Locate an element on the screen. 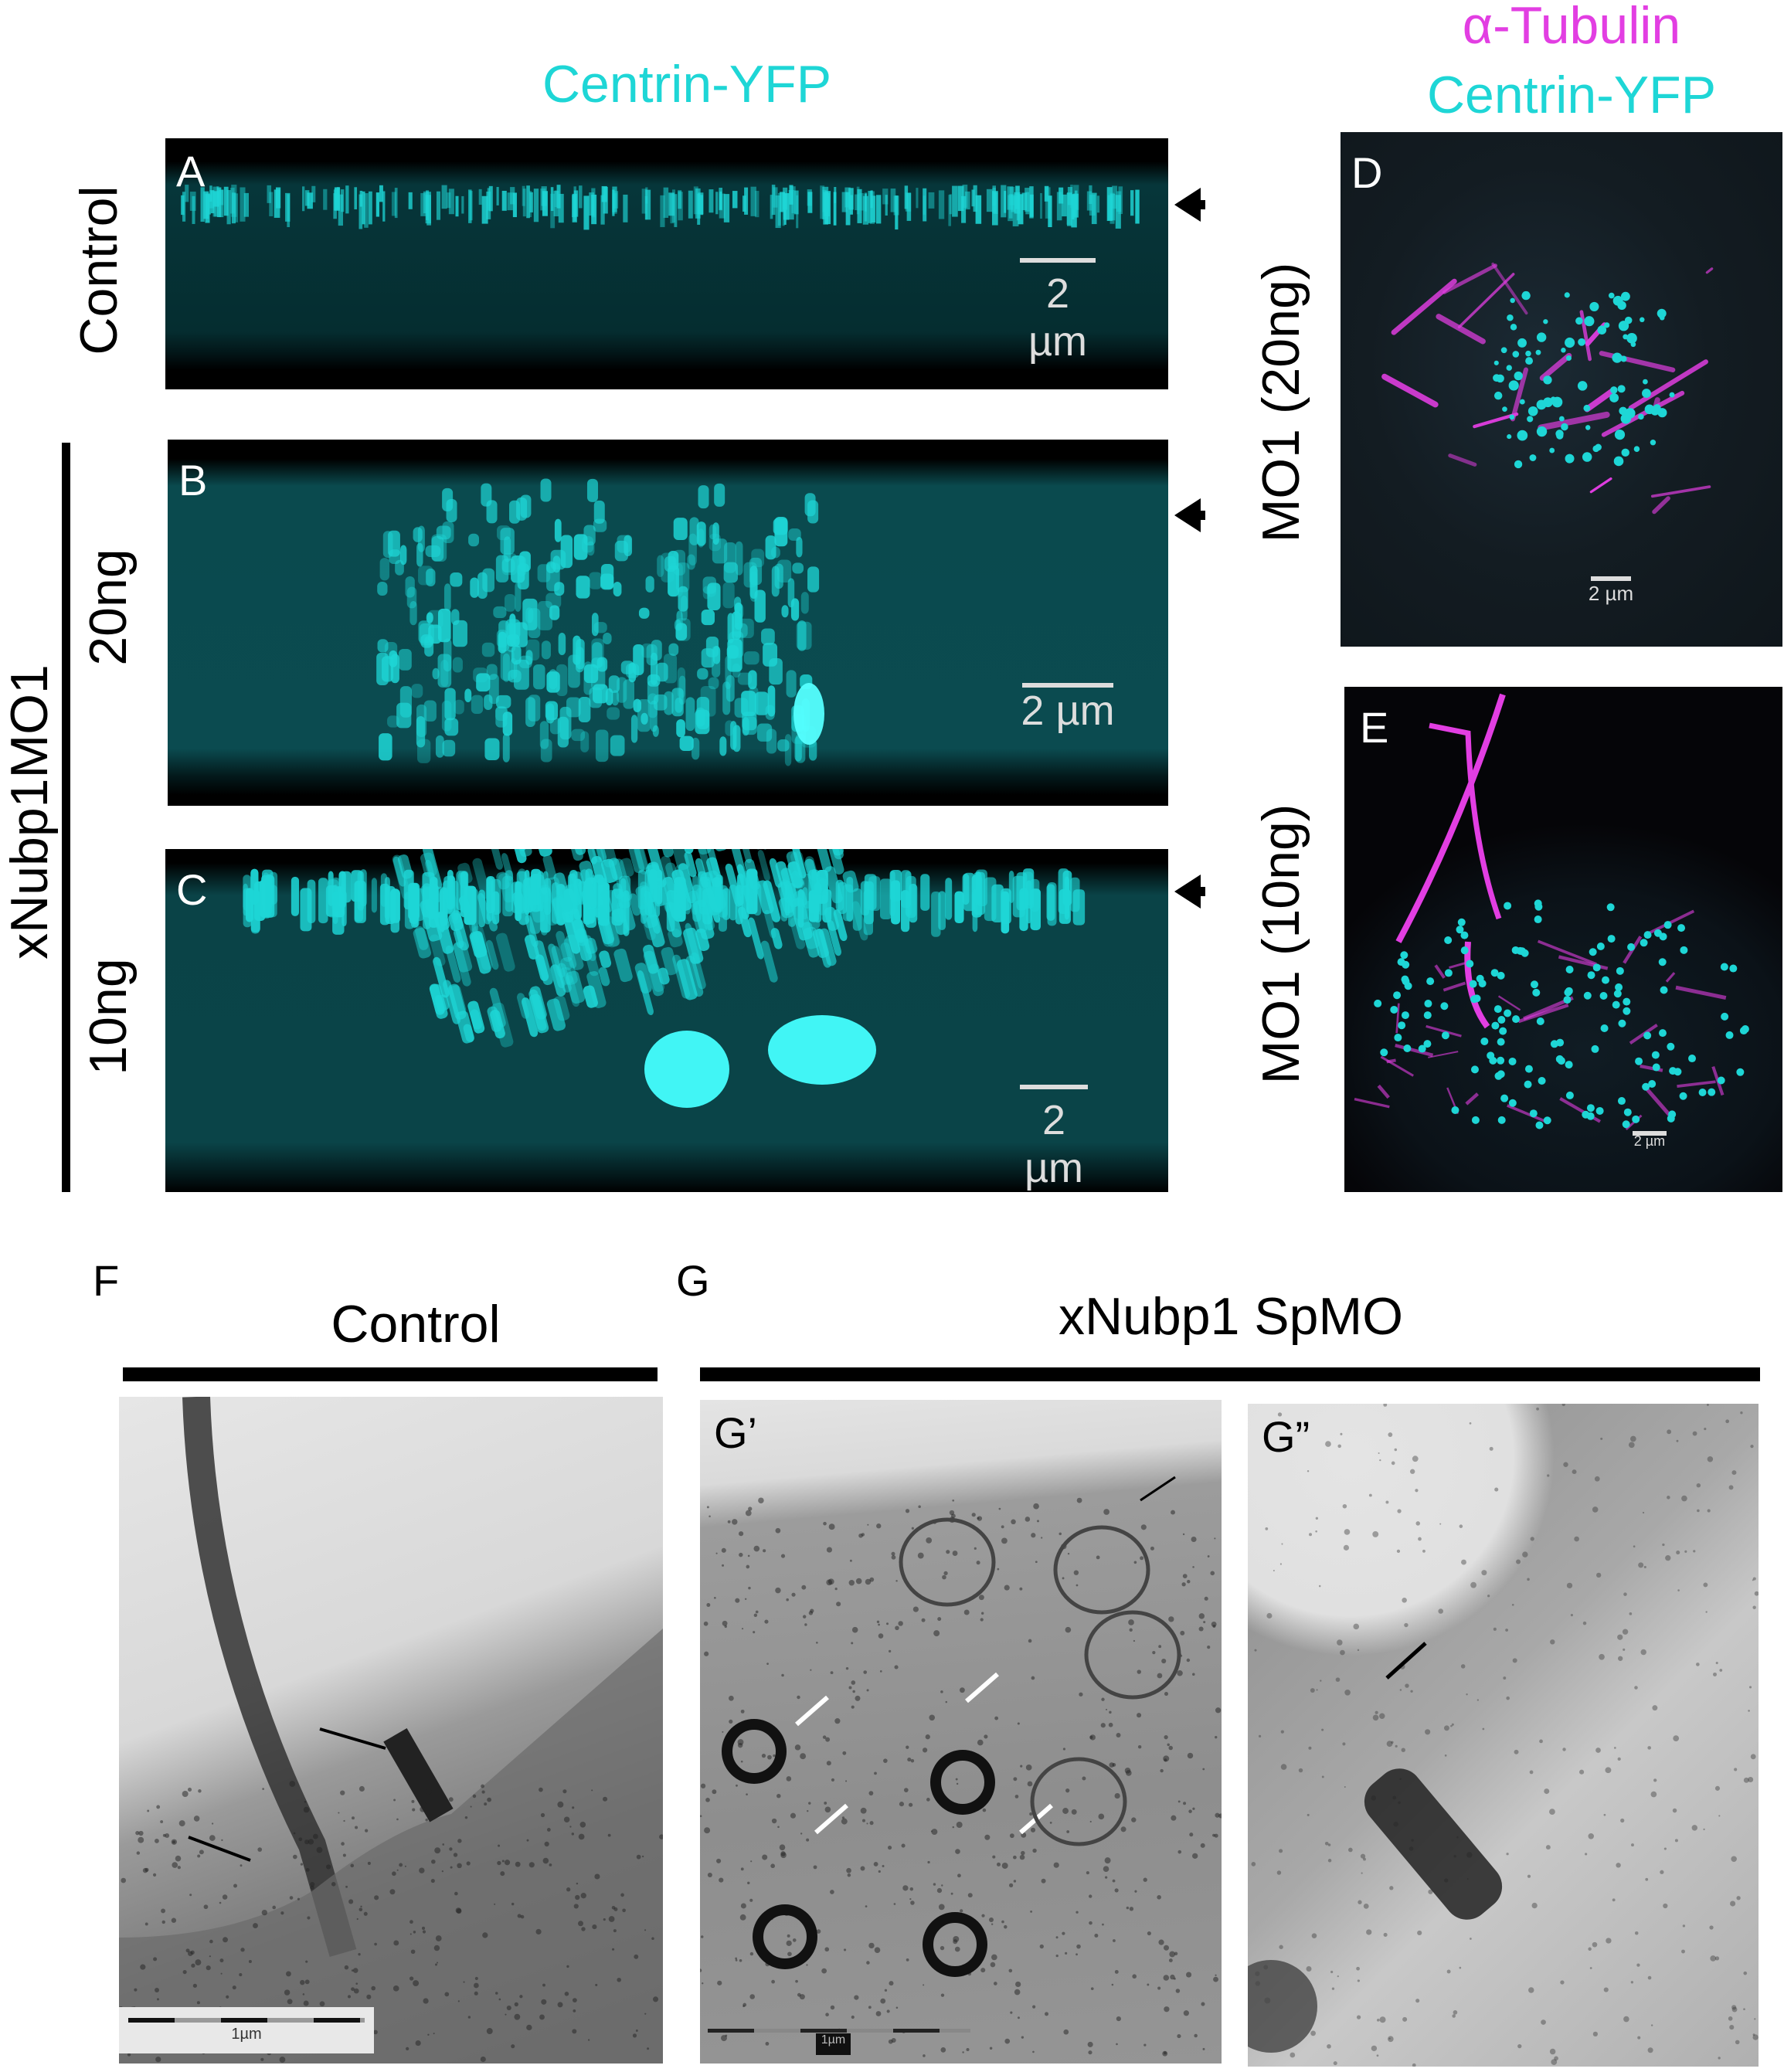 The height and width of the screenshot is (2072, 1784). panel-g1-image: G’ 1µm is located at coordinates (961, 1732).